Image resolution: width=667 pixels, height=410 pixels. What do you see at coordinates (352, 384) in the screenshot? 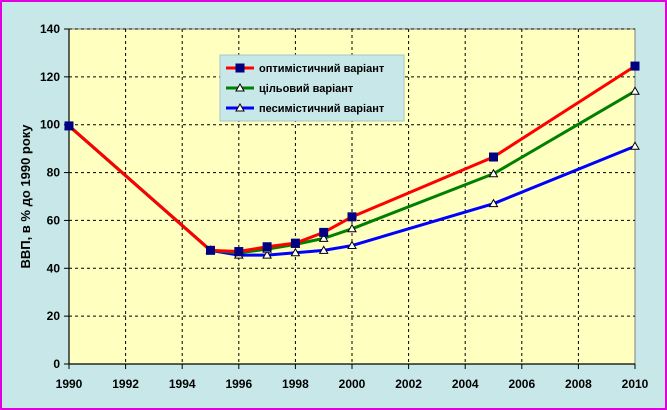
I see `x-tick-label: 2000` at bounding box center [352, 384].